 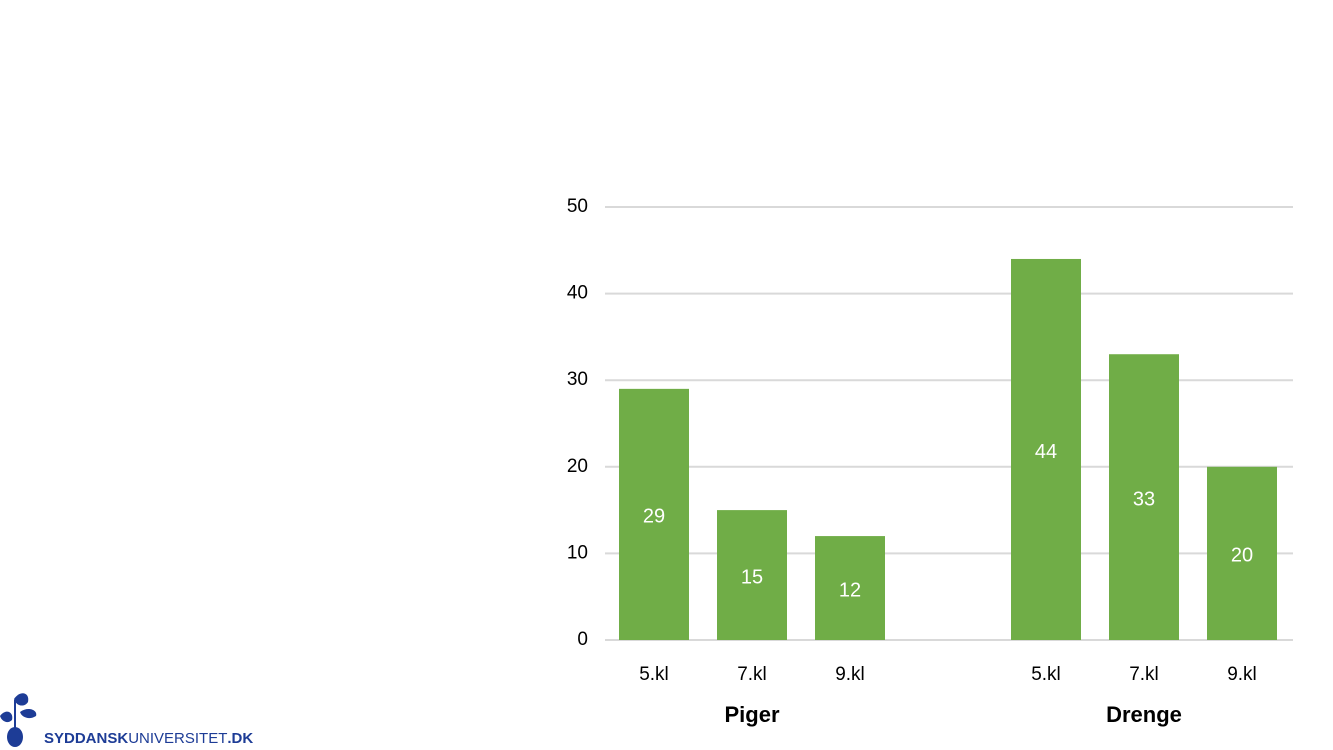 I want to click on group-label: Drenge, so click(x=1144, y=714).